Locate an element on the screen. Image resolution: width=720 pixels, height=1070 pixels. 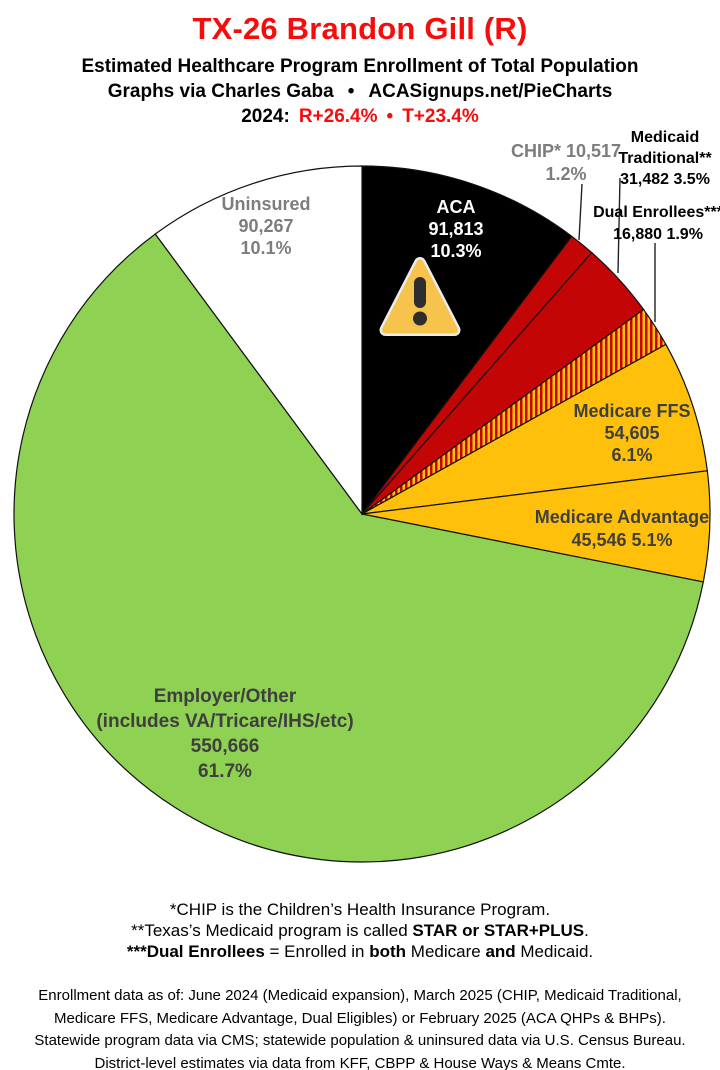
slice-name-value: CHIP* 10,517 is located at coordinates (566, 151).